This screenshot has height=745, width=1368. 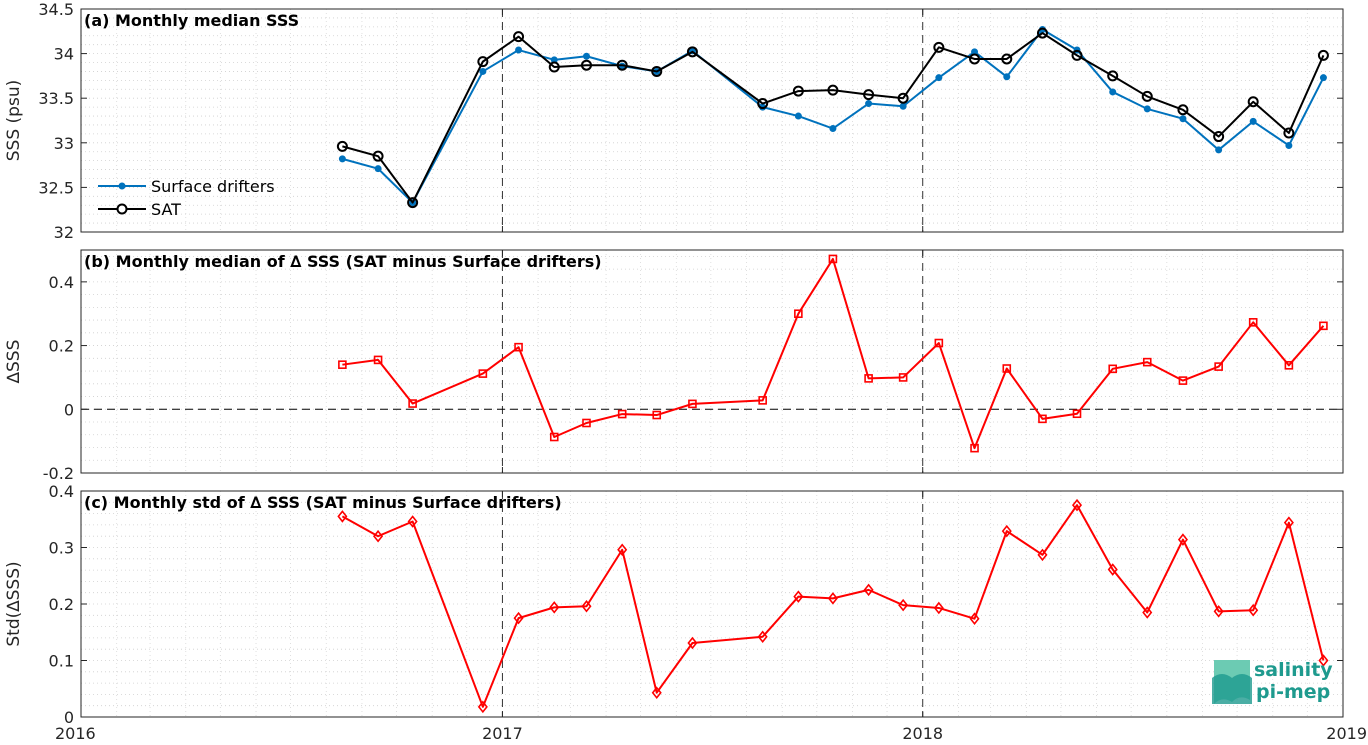 What do you see at coordinates (186, 198) in the screenshot?
I see `legend: Surface drifters SAT` at bounding box center [186, 198].